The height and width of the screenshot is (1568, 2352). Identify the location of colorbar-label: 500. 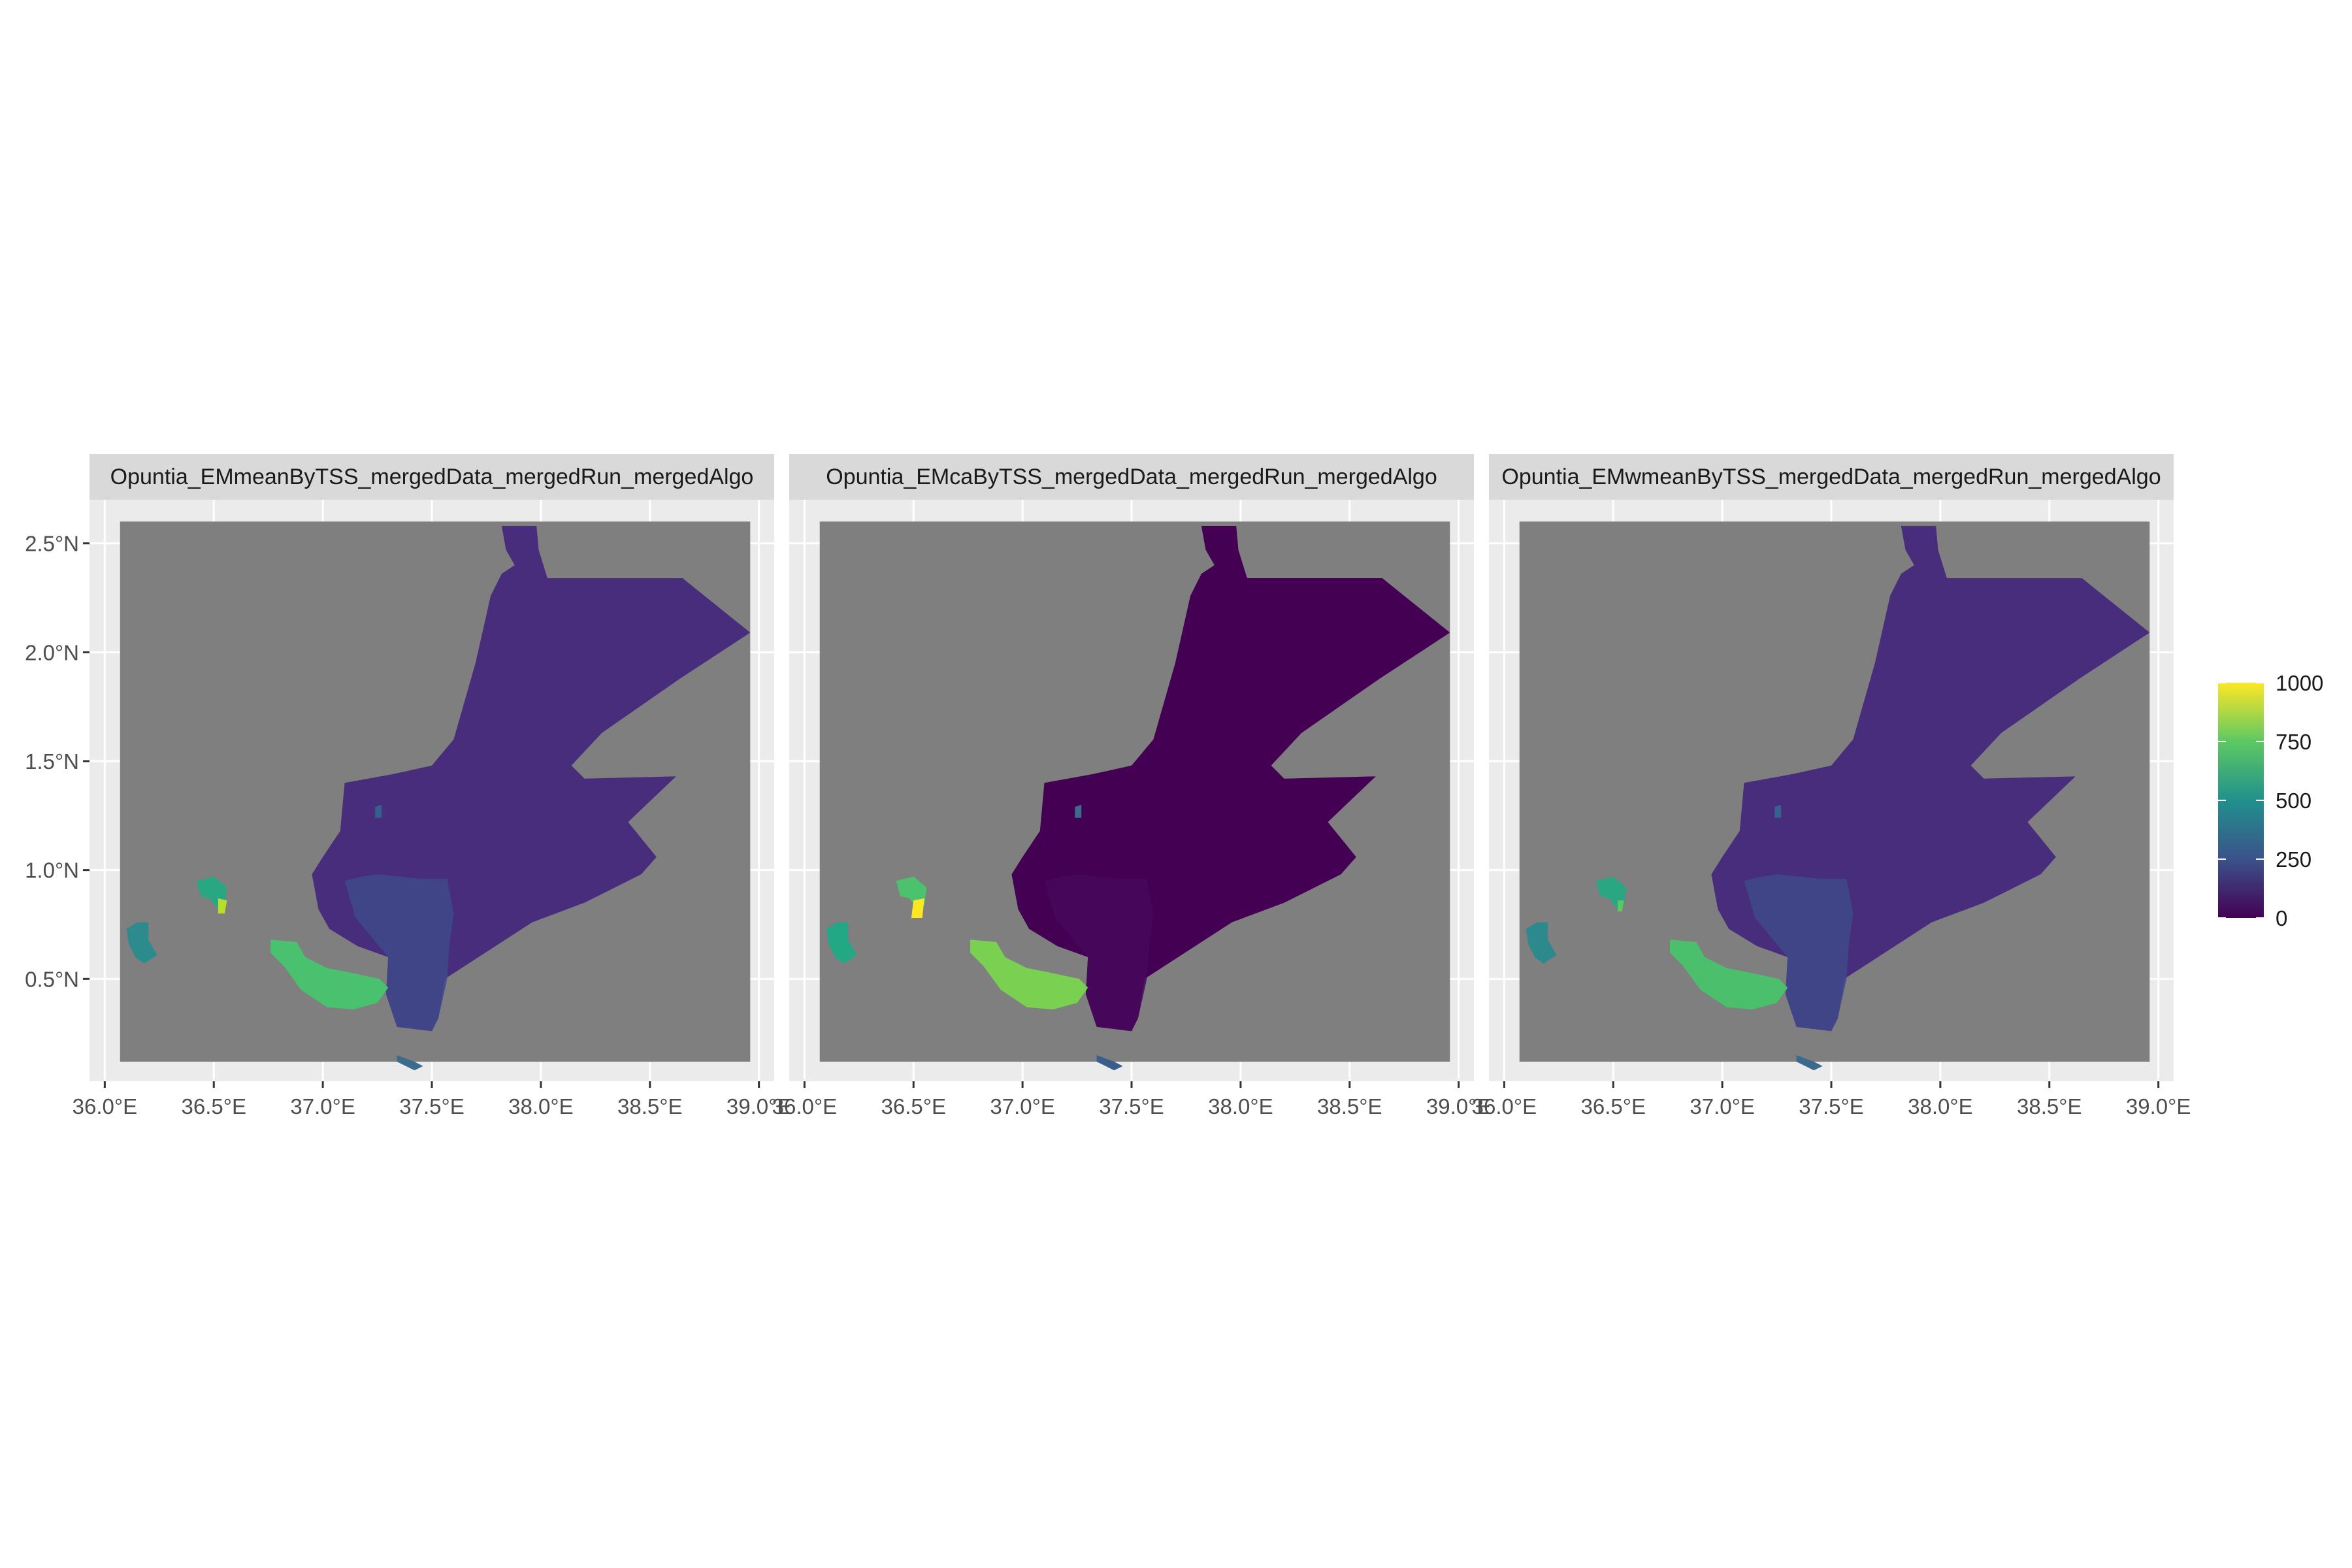
(2293, 801).